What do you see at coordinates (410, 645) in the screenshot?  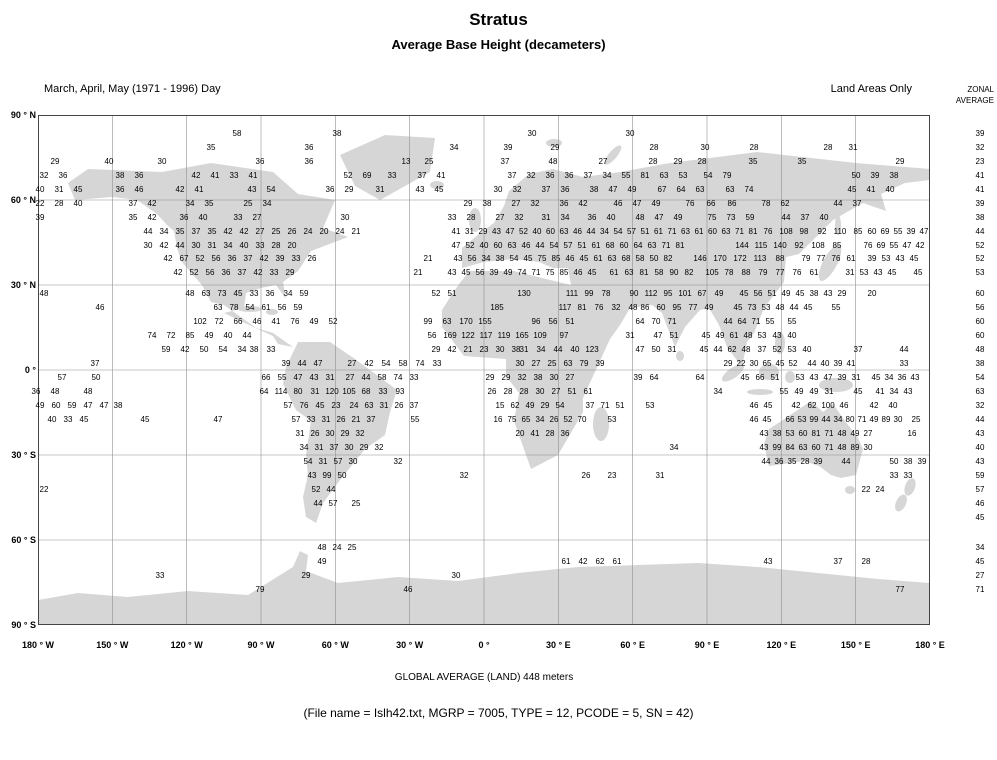 I see `lon-axis-label: 30 ° W` at bounding box center [410, 645].